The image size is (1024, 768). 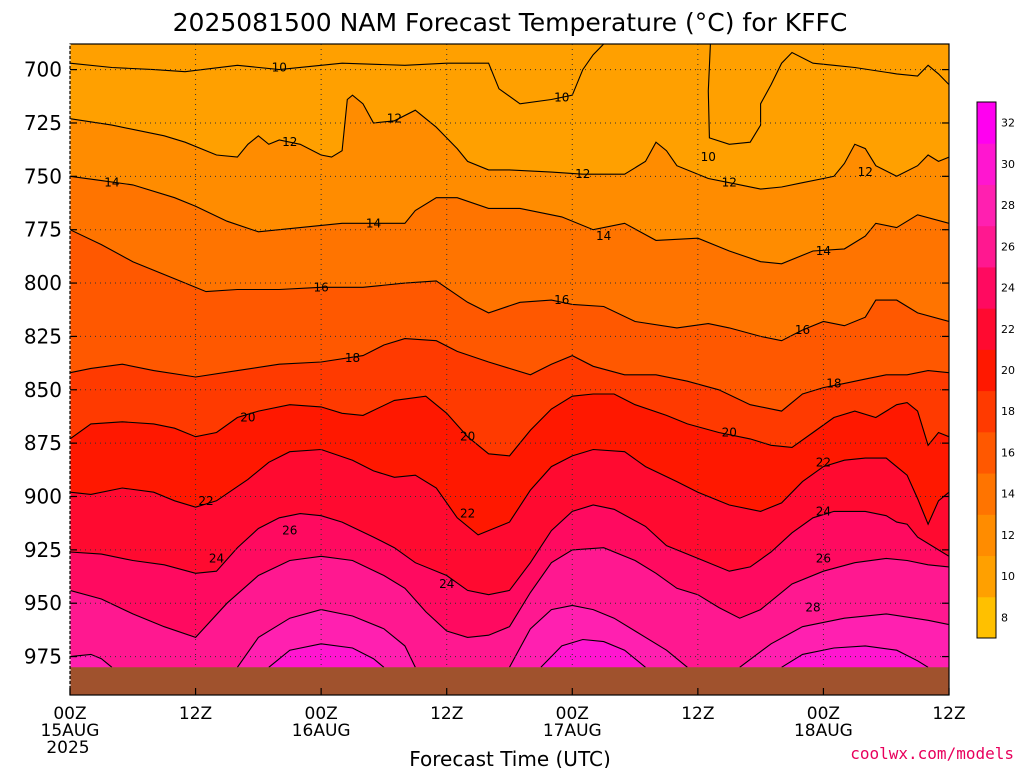 What do you see at coordinates (70, 731) in the screenshot?
I see `x-tick-date-0: 15AUG` at bounding box center [70, 731].